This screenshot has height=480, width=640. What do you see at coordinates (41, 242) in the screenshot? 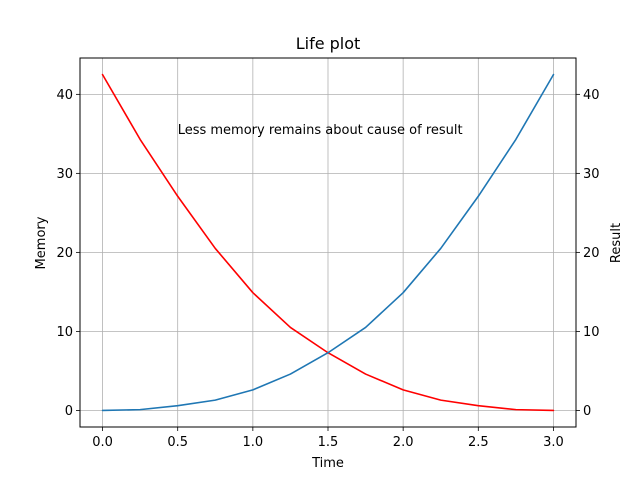
I see `left-y-axis-label: Memory` at bounding box center [41, 242].